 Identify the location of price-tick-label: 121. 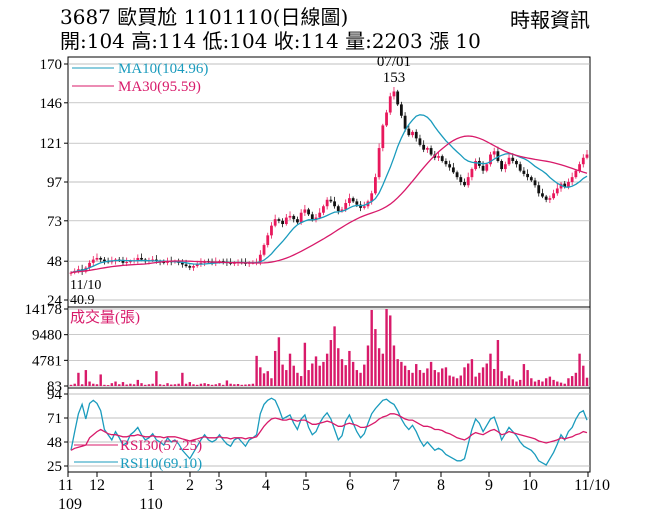
(51, 144).